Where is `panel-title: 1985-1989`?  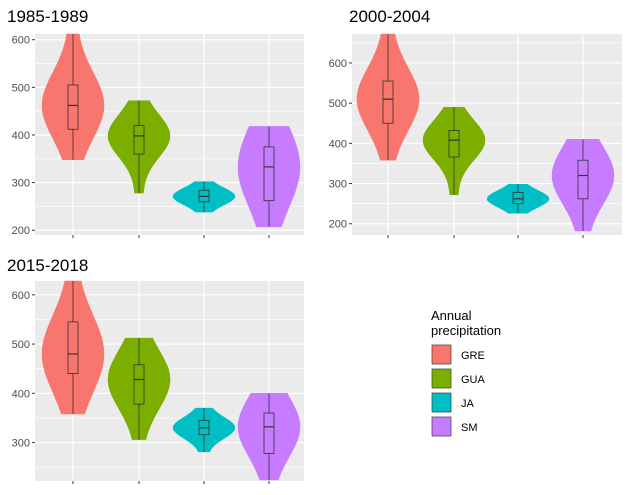 panel-title: 1985-1989 is located at coordinates (47, 16).